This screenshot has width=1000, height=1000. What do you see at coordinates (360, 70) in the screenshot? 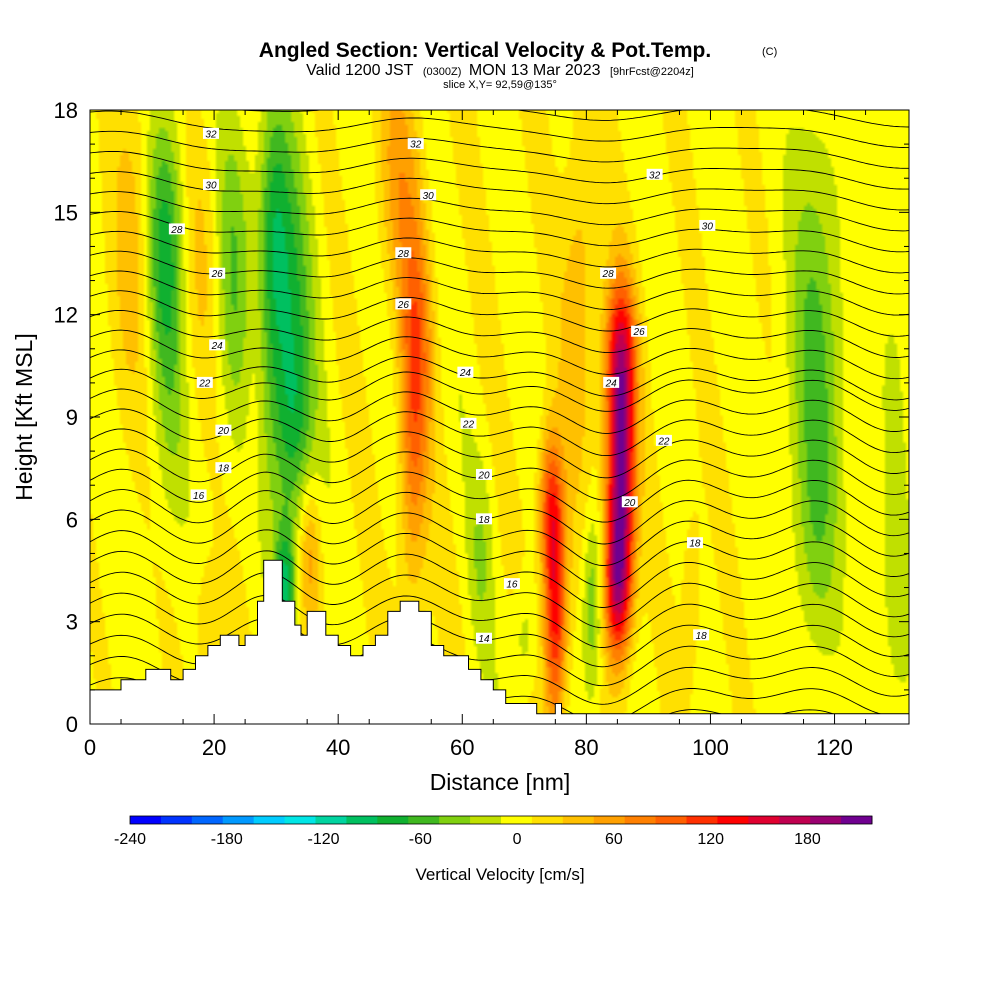
I see `subtitle-valid: Valid 1200 JST` at bounding box center [360, 70].